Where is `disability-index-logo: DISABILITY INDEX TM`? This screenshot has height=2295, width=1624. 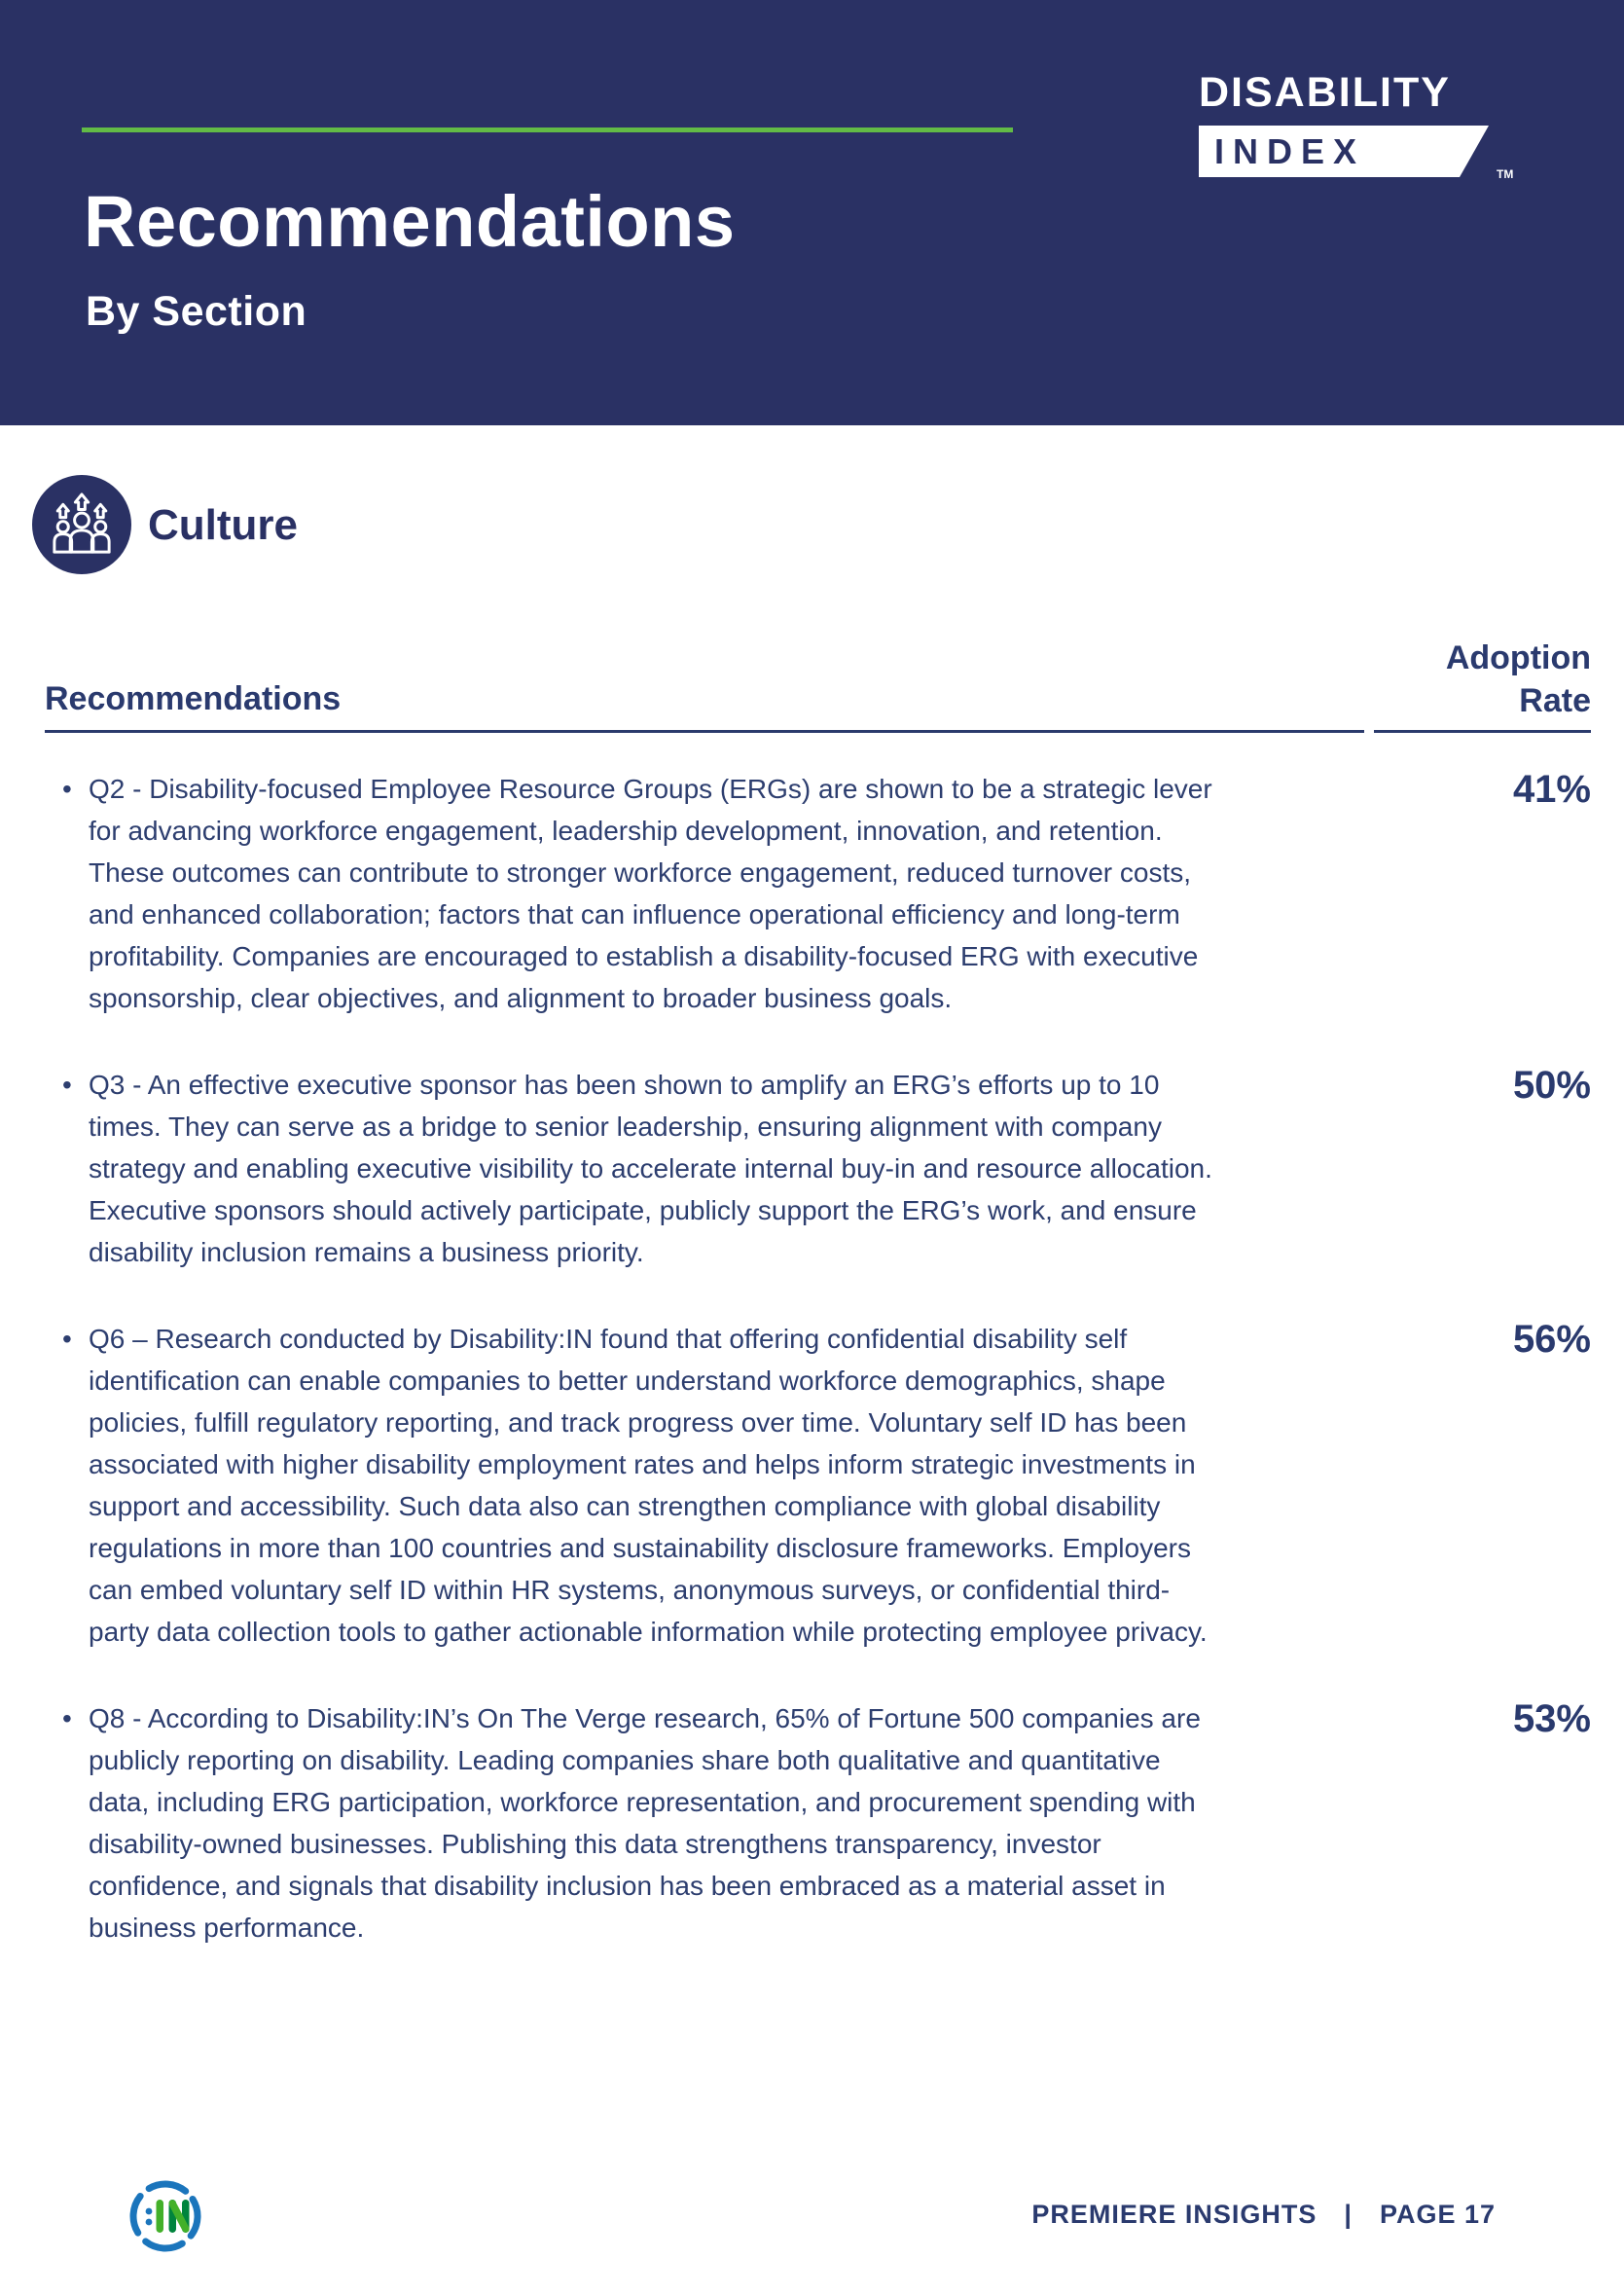 disability-index-logo: DISABILITY INDEX TM is located at coordinates (1359, 124).